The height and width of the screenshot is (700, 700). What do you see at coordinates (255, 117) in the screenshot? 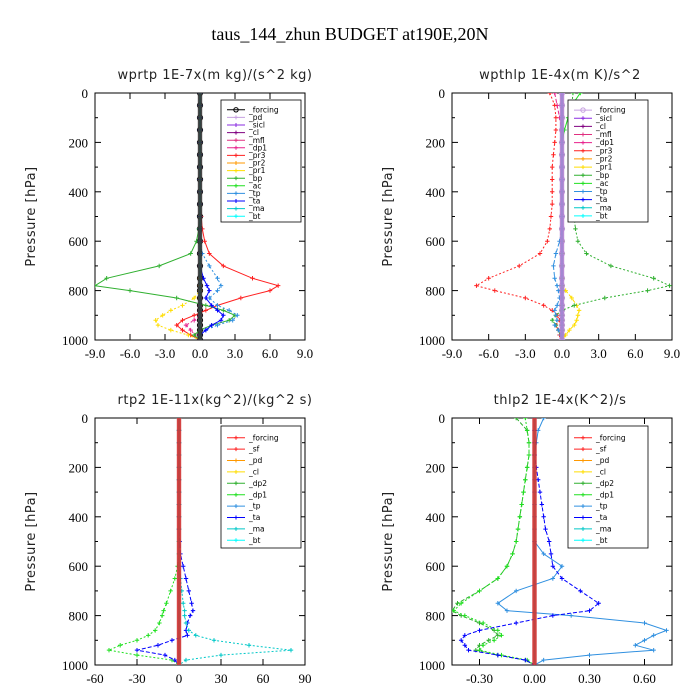
I see `legend-label: _pd` at bounding box center [255, 117].